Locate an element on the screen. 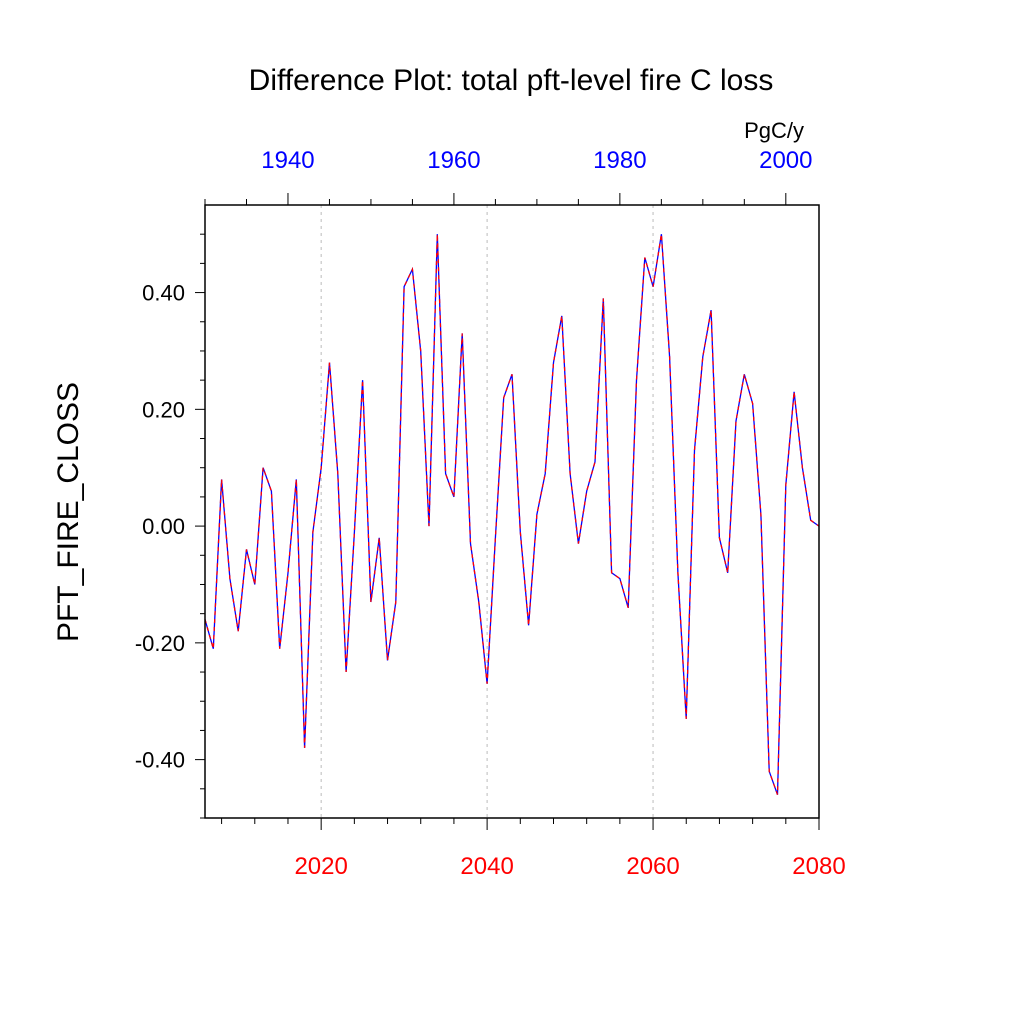 This screenshot has height=1024, width=1024. y-tick-label: 0.40 is located at coordinates (163, 293).